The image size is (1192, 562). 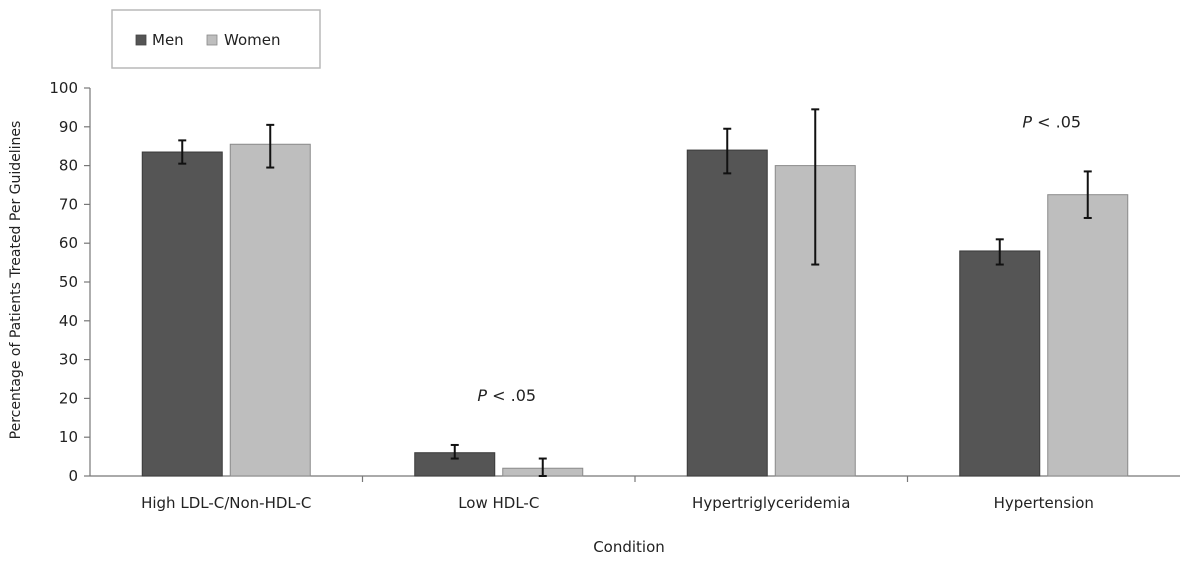 I want to click on y-tick-label: 50, so click(x=68, y=282).